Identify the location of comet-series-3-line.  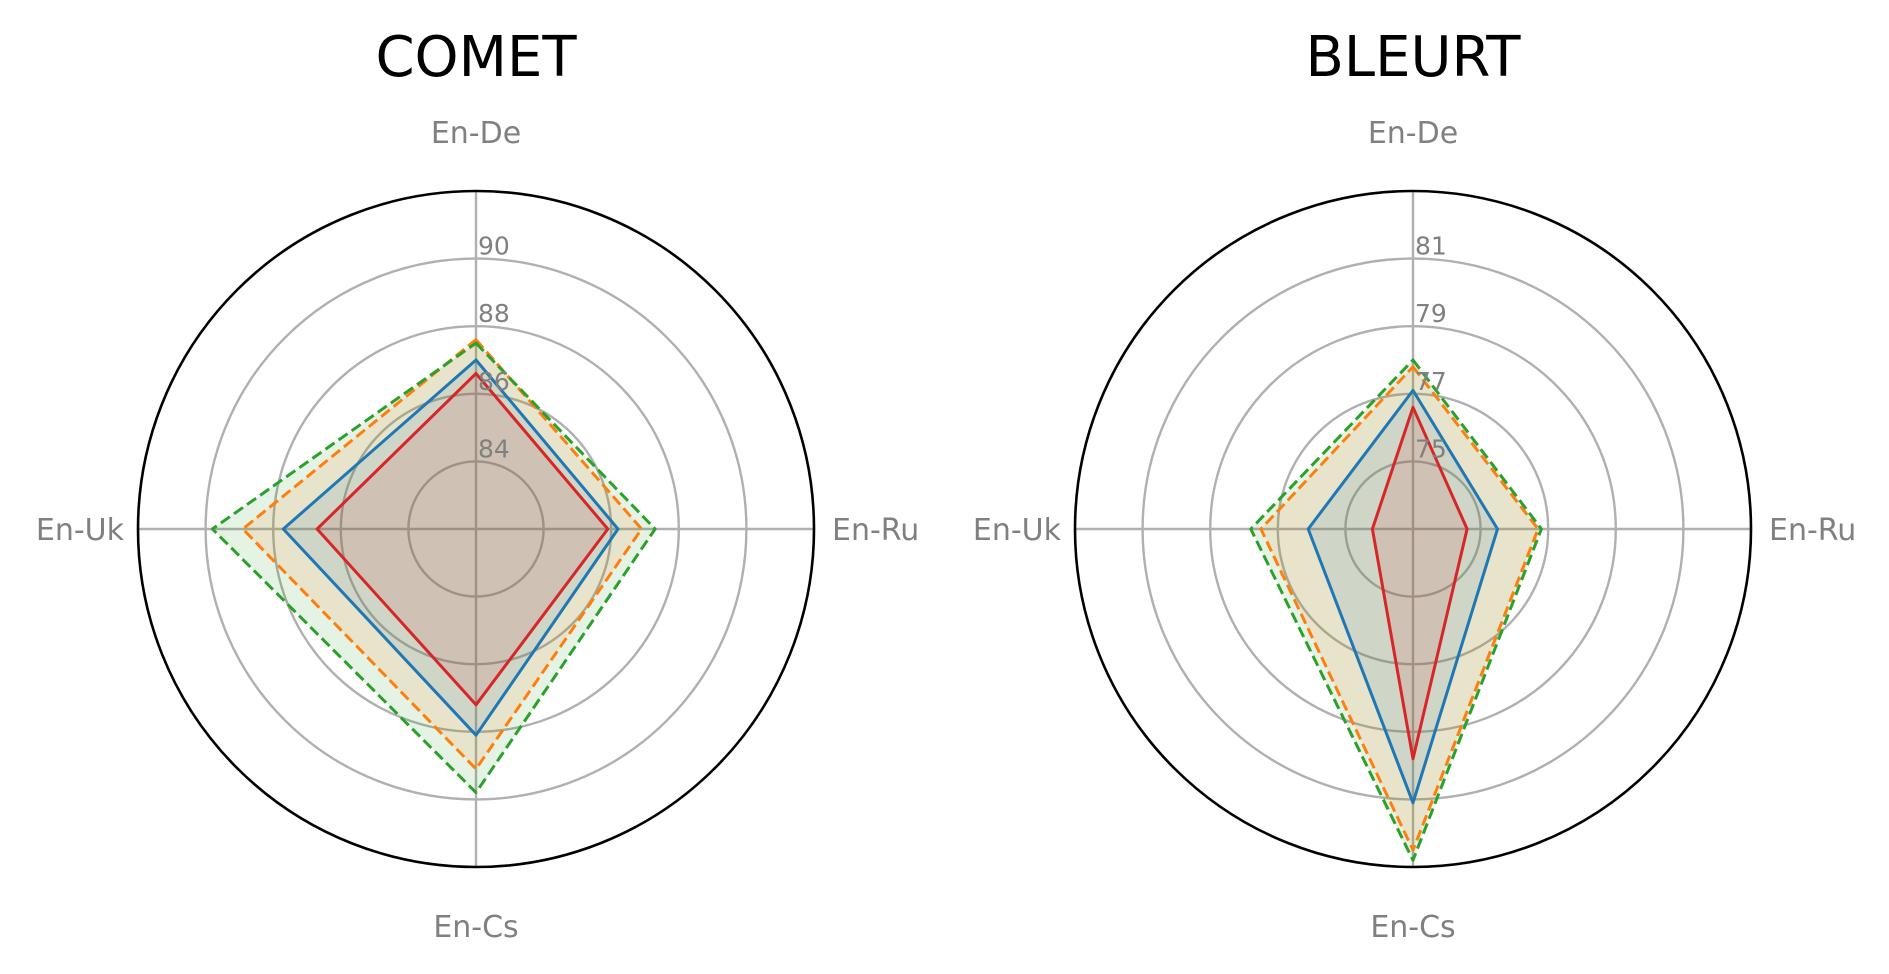
(462, 539).